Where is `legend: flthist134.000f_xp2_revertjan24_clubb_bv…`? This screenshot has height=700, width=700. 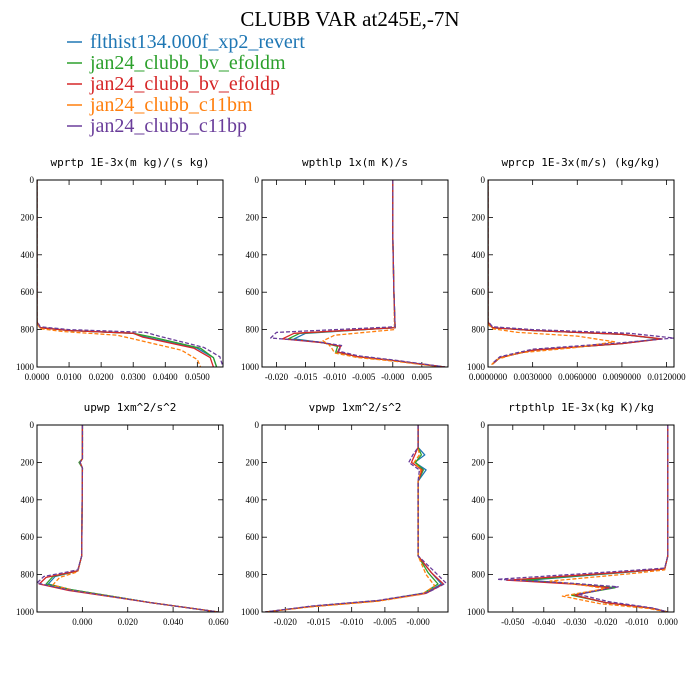
legend: flthist134.000f_xp2_revertjan24_clubb_bv… is located at coordinates (186, 84).